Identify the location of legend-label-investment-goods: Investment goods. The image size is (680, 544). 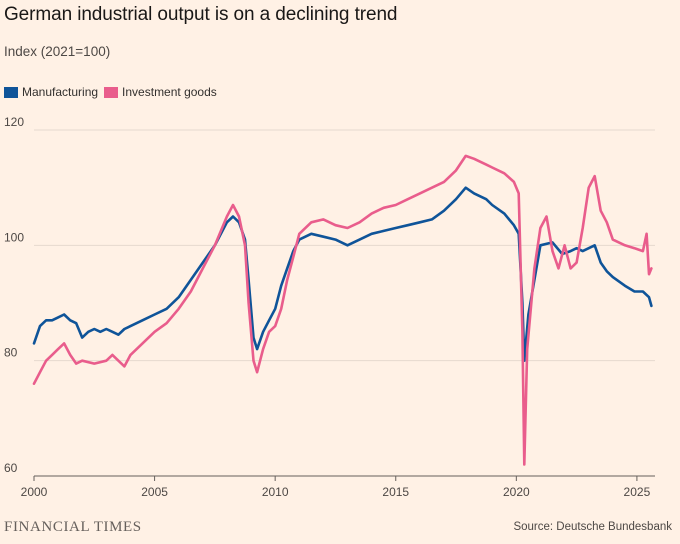
(169, 92).